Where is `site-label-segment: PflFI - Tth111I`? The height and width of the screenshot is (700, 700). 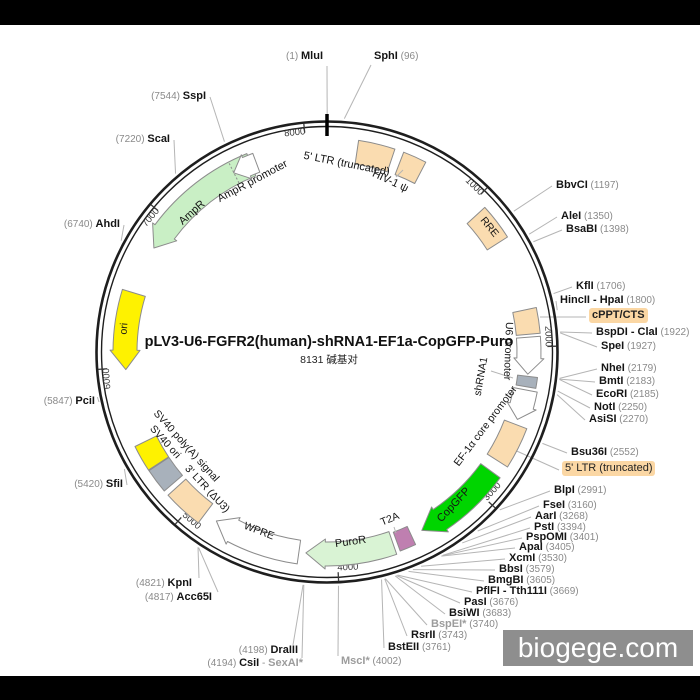
site-label-segment: PflFI - Tth111I is located at coordinates (511, 591).